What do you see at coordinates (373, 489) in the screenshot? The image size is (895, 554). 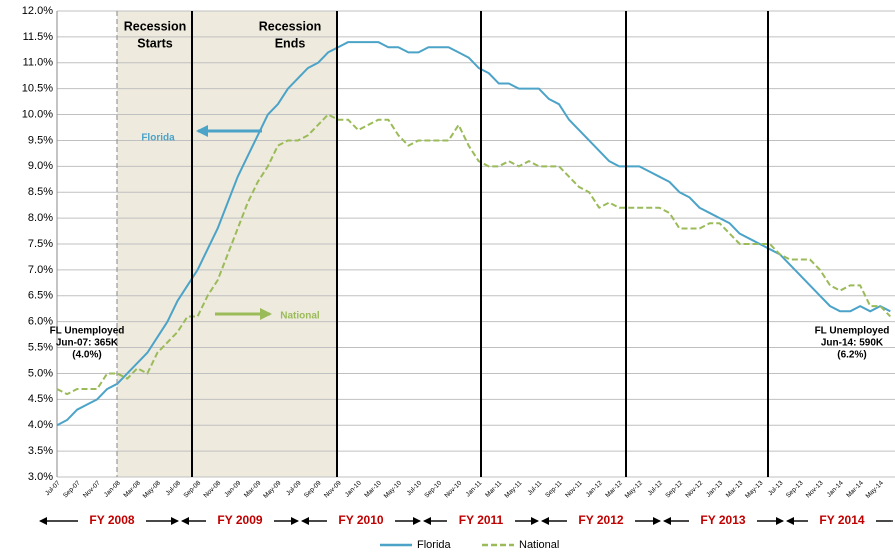 I see `x-tick-label: Mar-10` at bounding box center [373, 489].